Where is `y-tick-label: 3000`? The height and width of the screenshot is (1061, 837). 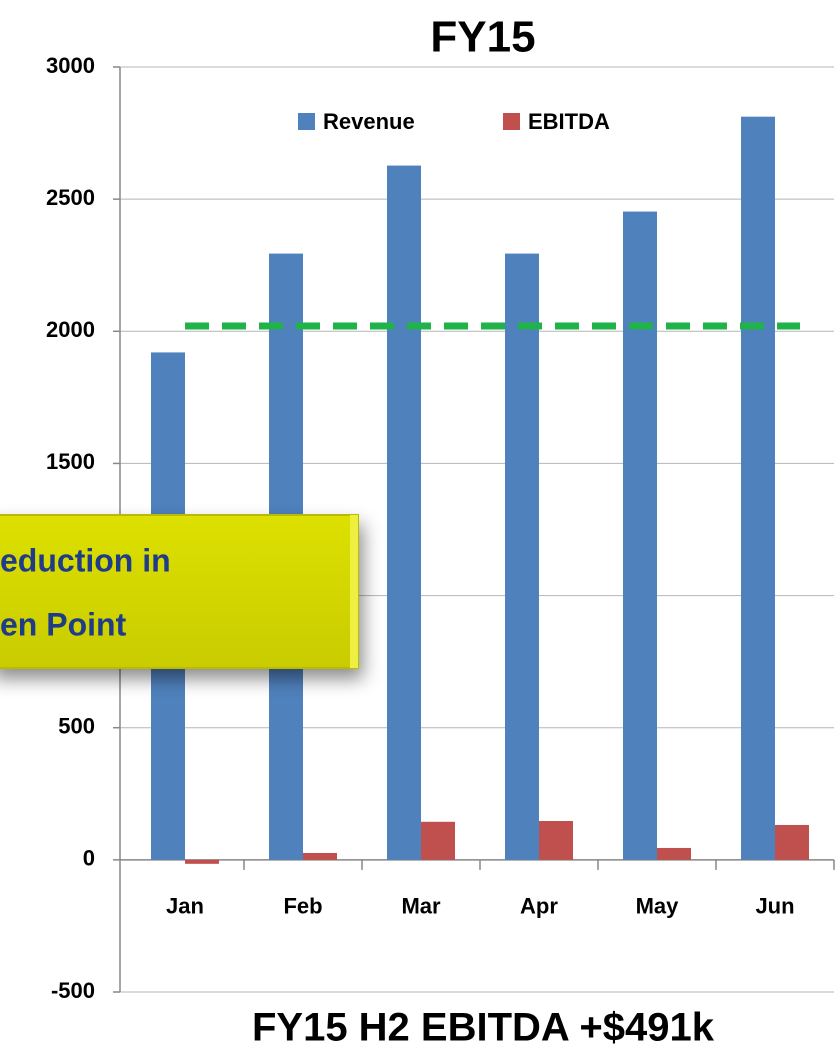 y-tick-label: 3000 is located at coordinates (70, 65).